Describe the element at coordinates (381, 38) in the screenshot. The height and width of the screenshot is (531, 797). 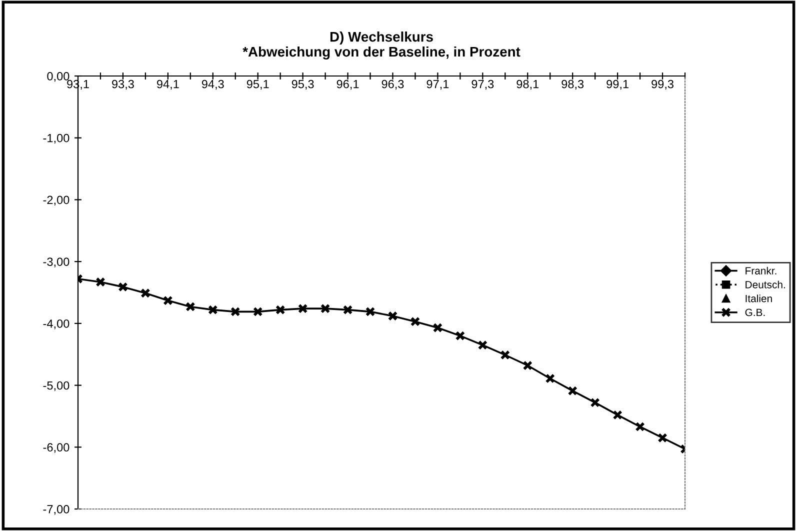
I see `chart-title: D) Wechselkurs` at that location.